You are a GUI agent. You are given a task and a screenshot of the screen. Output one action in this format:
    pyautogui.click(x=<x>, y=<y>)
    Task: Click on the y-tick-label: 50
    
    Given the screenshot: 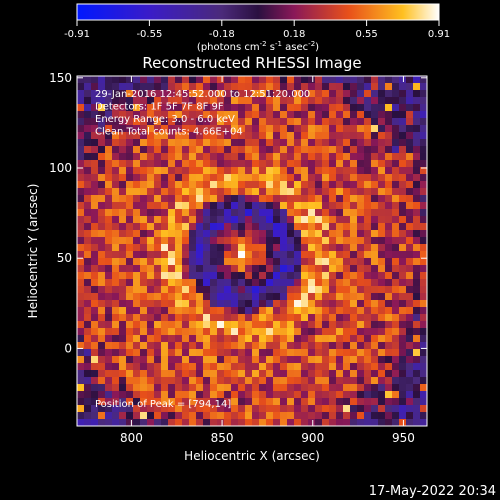 What is the action you would take?
    pyautogui.click(x=64, y=258)
    